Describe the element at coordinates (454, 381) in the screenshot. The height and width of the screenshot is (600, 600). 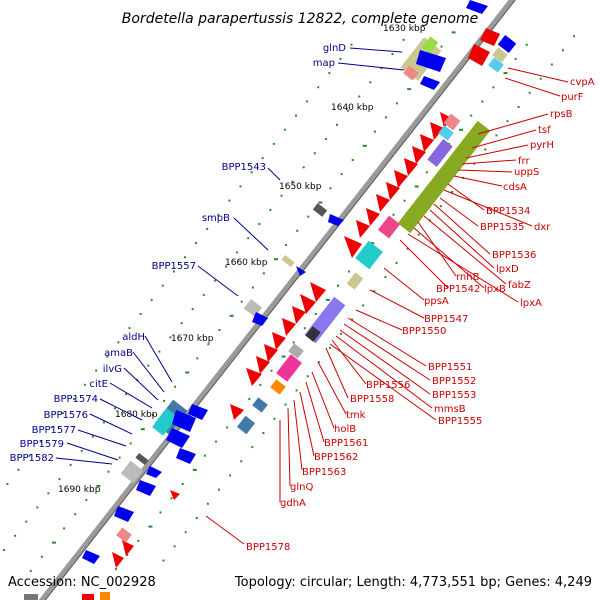
I see `gene-label: BPP1552` at that location.